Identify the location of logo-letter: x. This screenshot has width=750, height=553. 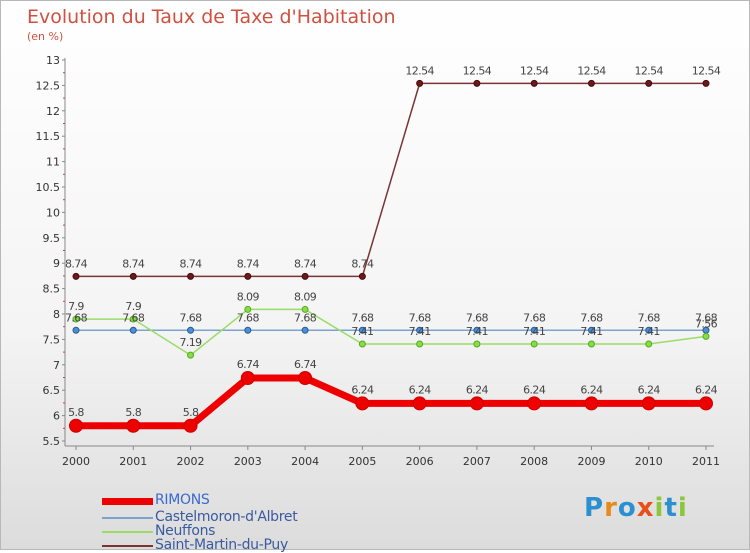
(645, 508).